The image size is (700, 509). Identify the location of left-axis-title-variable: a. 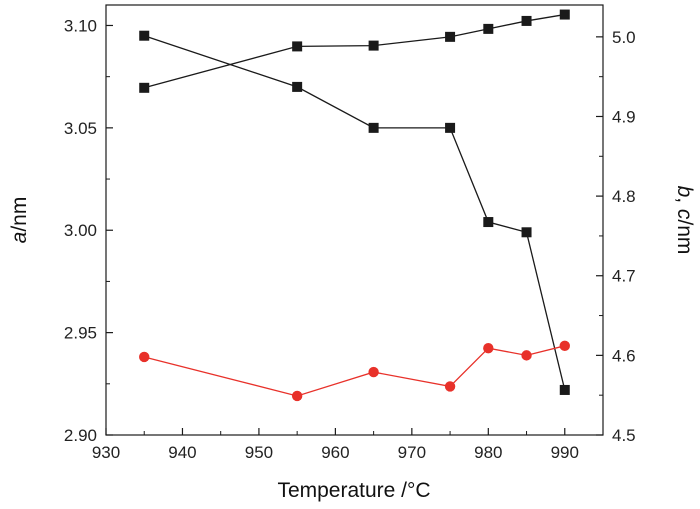
(19, 238).